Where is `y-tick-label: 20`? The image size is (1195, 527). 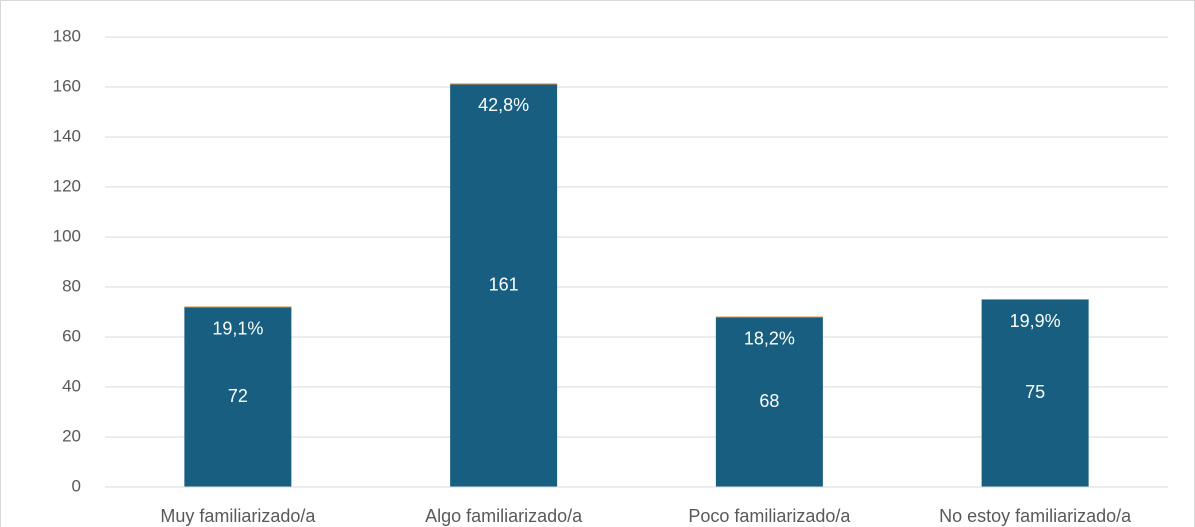
y-tick-label: 20 is located at coordinates (71, 435).